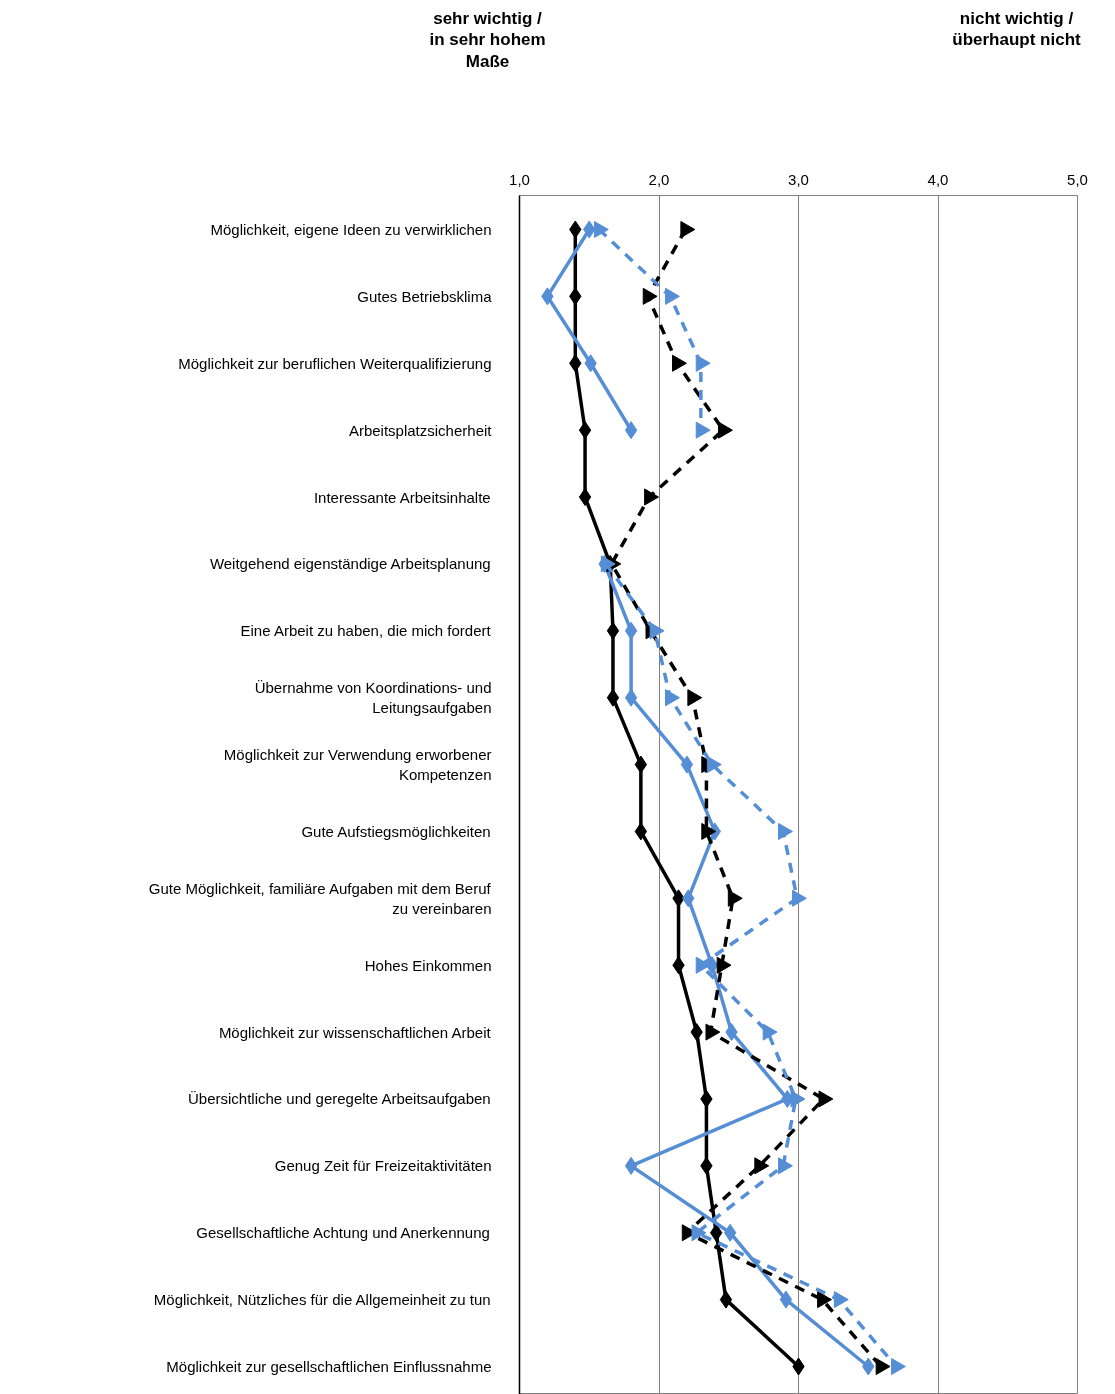 Image resolution: width=1115 pixels, height=1394 pixels. Describe the element at coordinates (402, 497) in the screenshot. I see `y-tick-label: Interessante Arbeitsinhalte` at that location.